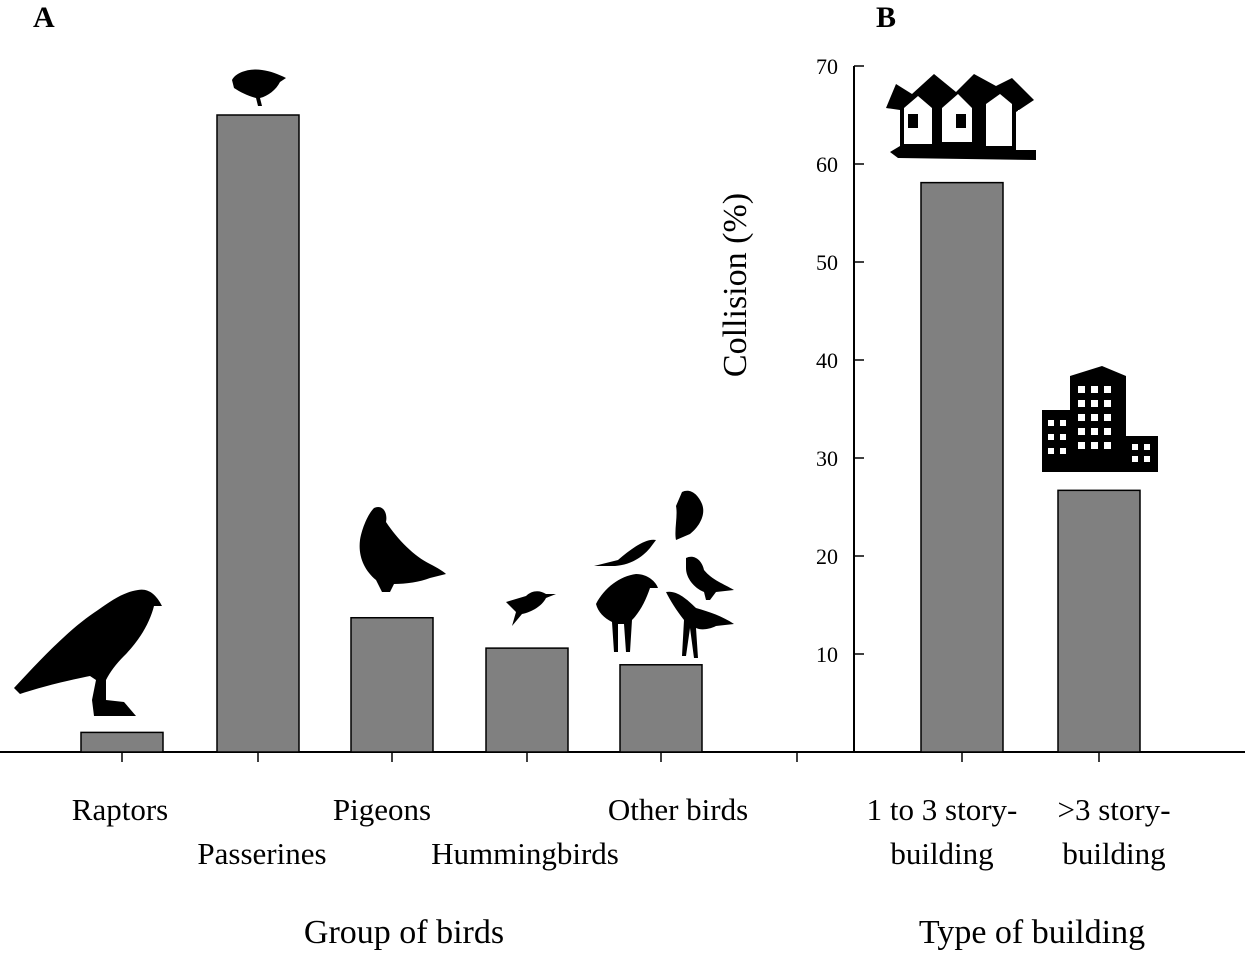 Image resolution: width=1245 pixels, height=954 pixels. I want to click on y-tick-label: 50, so click(827, 262).